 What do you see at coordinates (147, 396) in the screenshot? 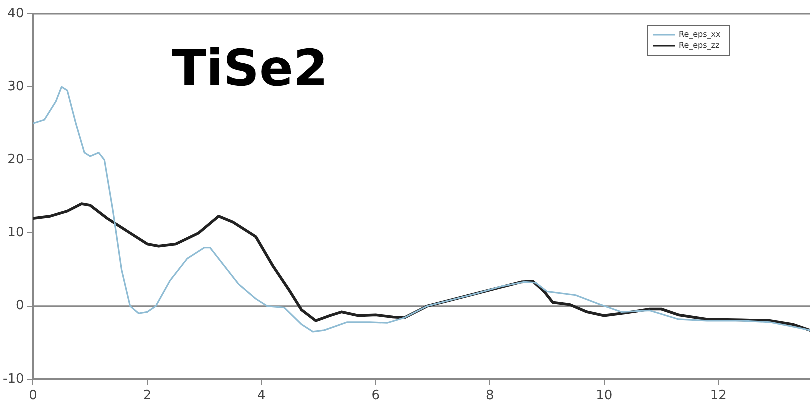
I see `x-tick-label: 2` at bounding box center [147, 396].